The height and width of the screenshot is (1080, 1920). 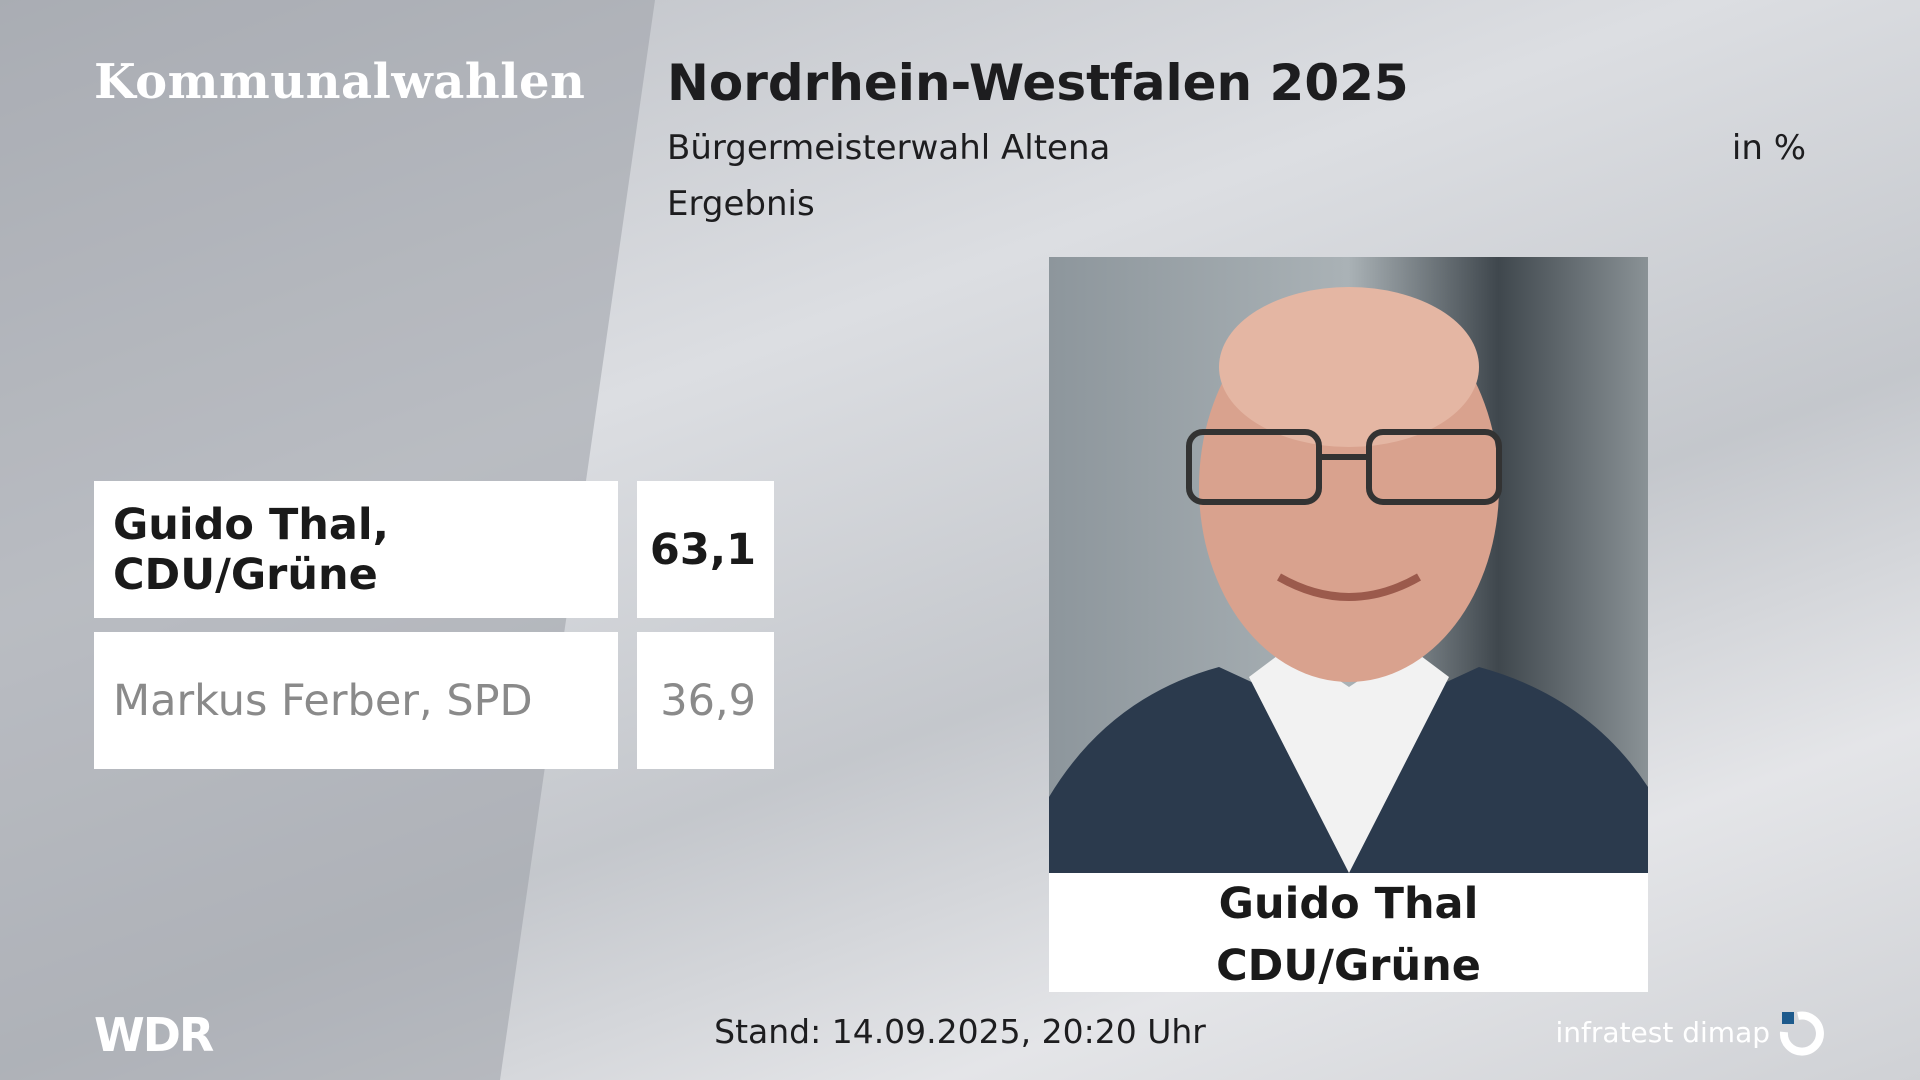 What do you see at coordinates (340, 82) in the screenshot?
I see `series-title: Kommunalwahlen` at bounding box center [340, 82].